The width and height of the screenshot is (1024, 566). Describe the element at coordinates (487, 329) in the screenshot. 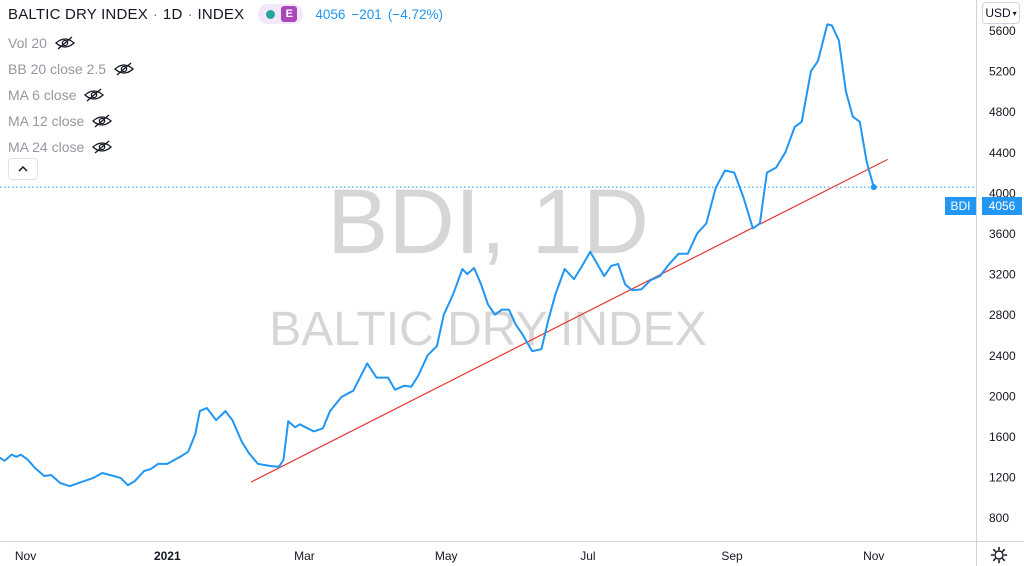

I see `watermark-line2: BALTIC DRY INDEX` at that location.